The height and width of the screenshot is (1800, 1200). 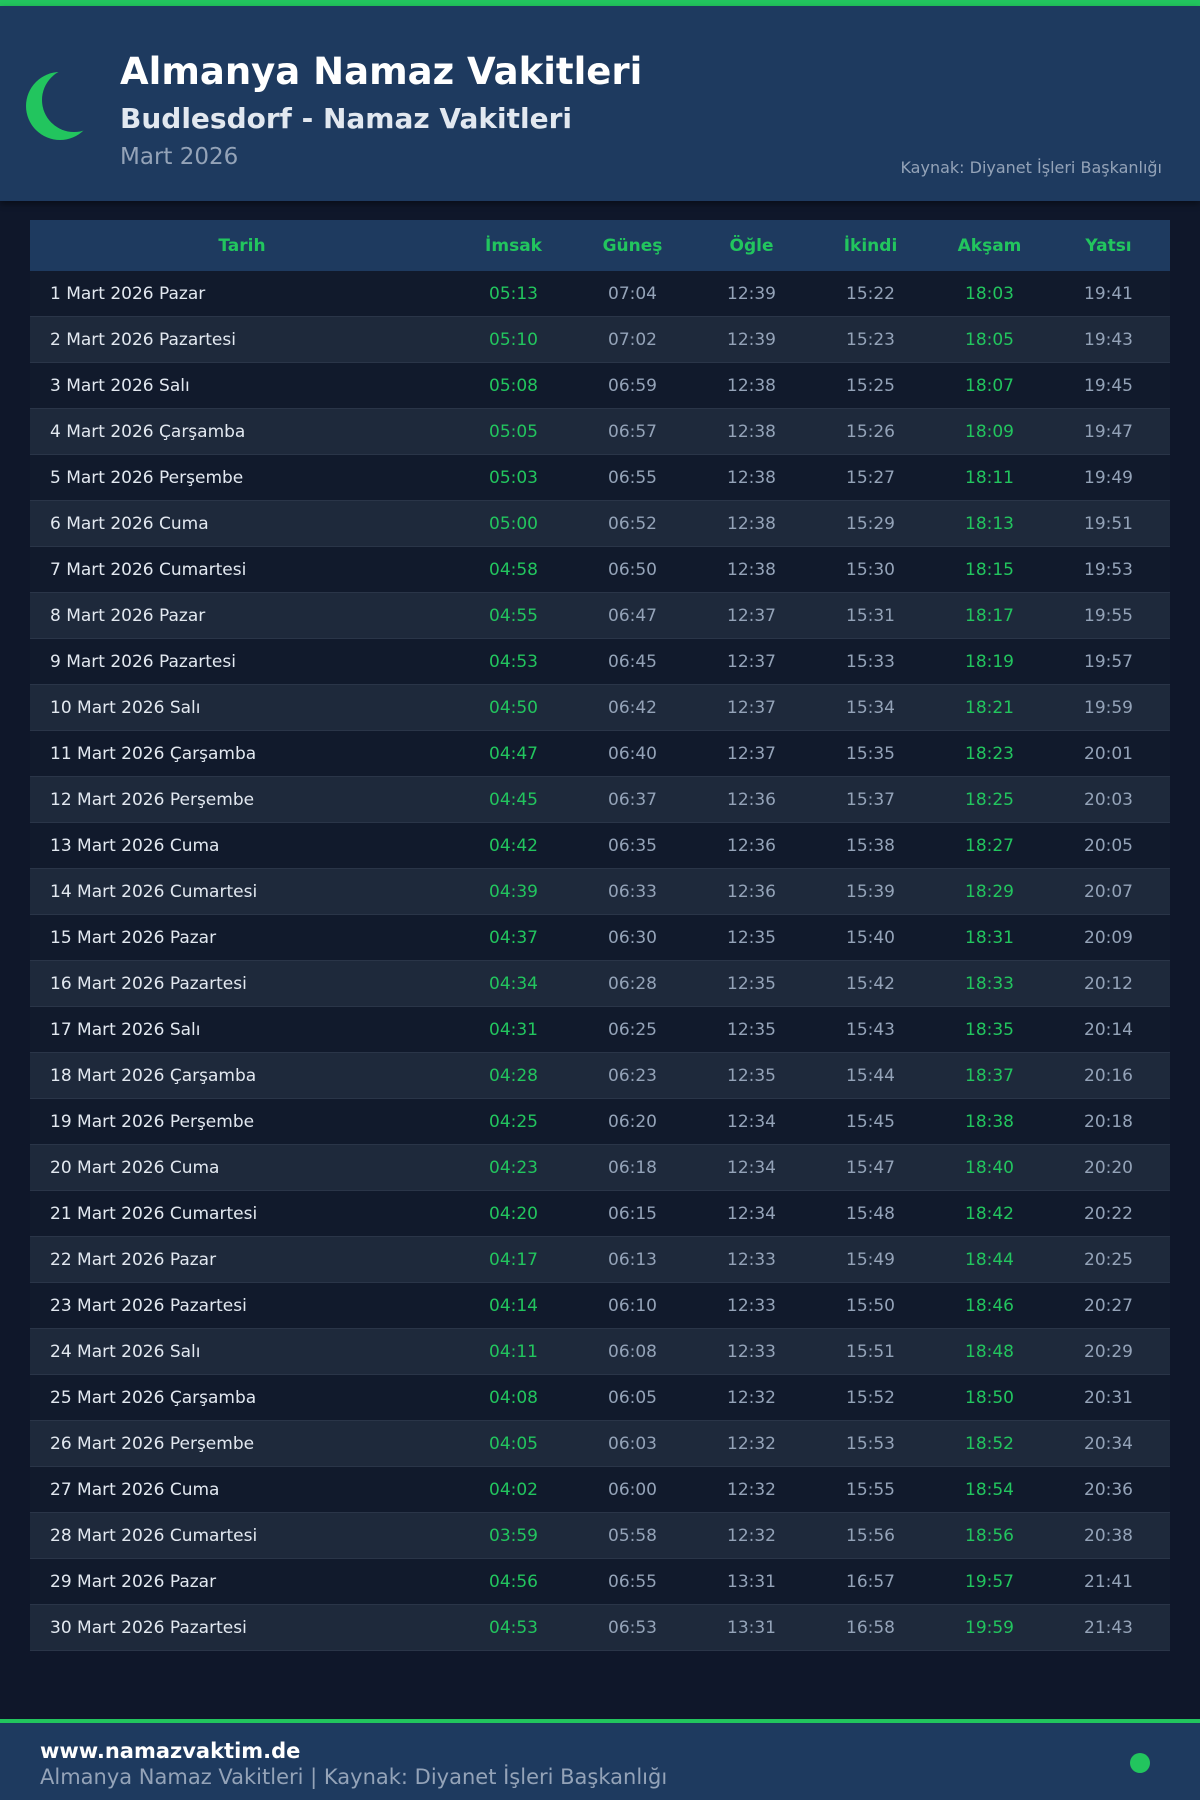 What do you see at coordinates (148, 569) in the screenshot?
I see `cell-date: 7 Mart 2026 Cumartesi` at bounding box center [148, 569].